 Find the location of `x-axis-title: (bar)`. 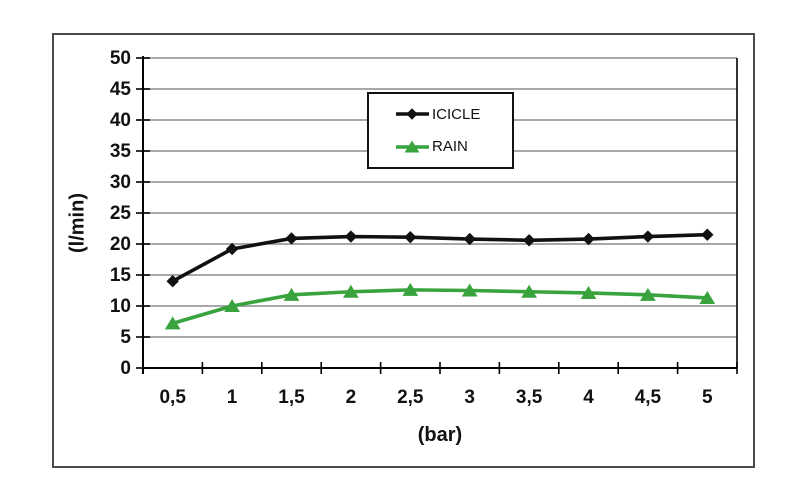

x-axis-title: (bar) is located at coordinates (440, 435).